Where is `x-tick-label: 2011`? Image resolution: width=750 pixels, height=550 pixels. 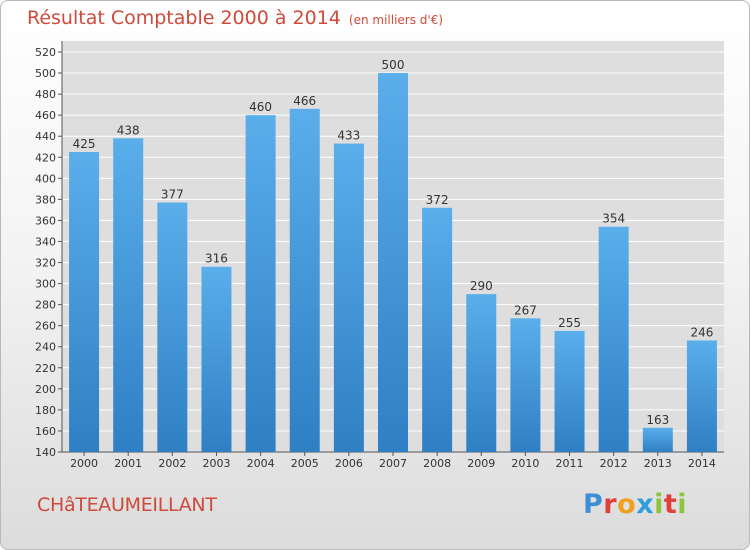
x-tick-label: 2011 is located at coordinates (570, 463).